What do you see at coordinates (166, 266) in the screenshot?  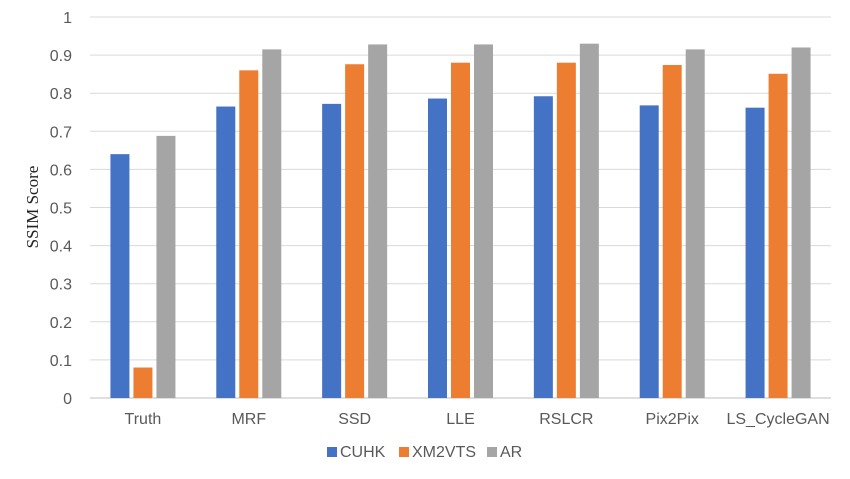 I see `bar-ar-truth` at bounding box center [166, 266].